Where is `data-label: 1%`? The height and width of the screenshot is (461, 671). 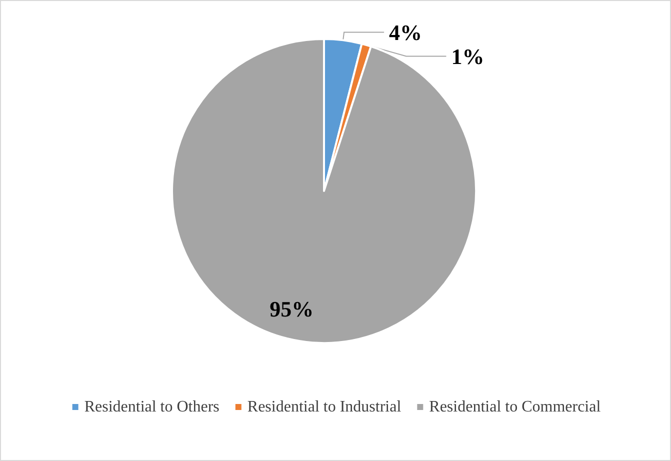
data-label: 1% is located at coordinates (467, 56).